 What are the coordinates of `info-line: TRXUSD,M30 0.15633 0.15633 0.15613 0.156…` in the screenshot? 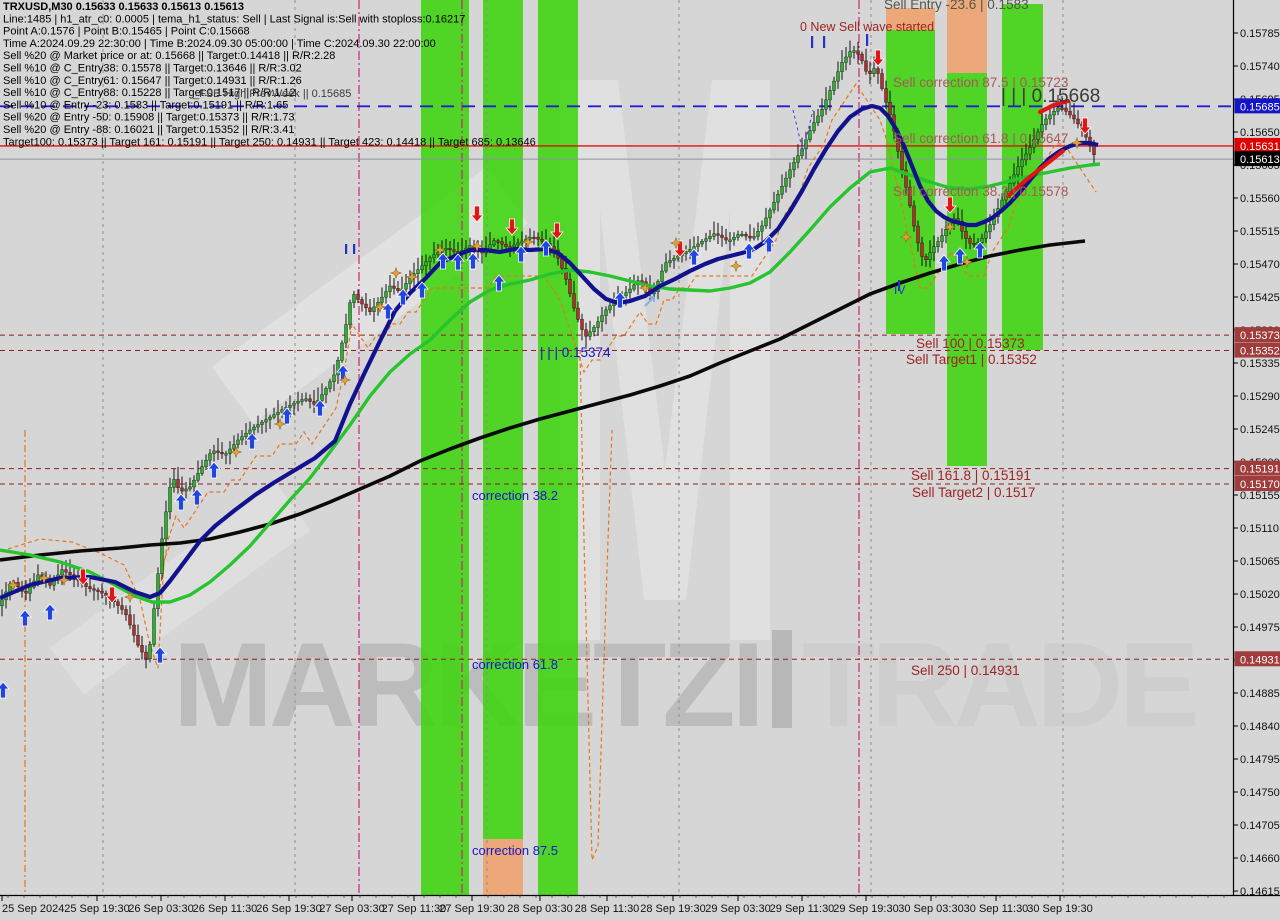 It's located at (123, 7).